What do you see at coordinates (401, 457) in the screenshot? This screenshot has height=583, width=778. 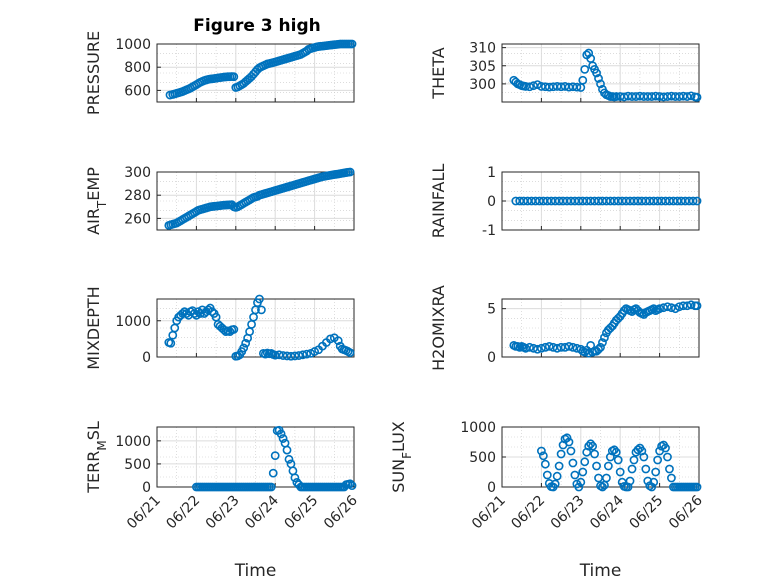 I see `y-axis-label: SUNFLUX` at bounding box center [401, 457].